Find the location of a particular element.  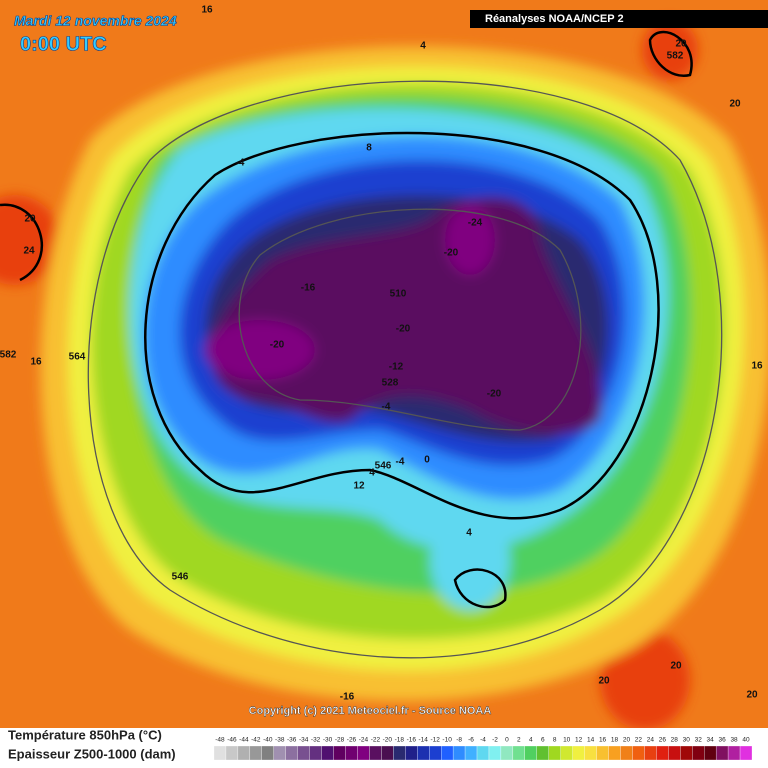

source: Réanalyses NOAA/NCEP 2 is located at coordinates (554, 19).